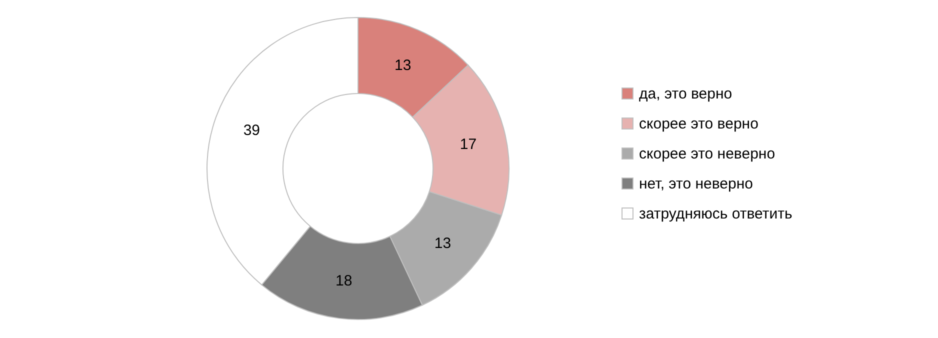  What do you see at coordinates (251, 131) in the screenshot?
I see `data-label: 39` at bounding box center [251, 131].